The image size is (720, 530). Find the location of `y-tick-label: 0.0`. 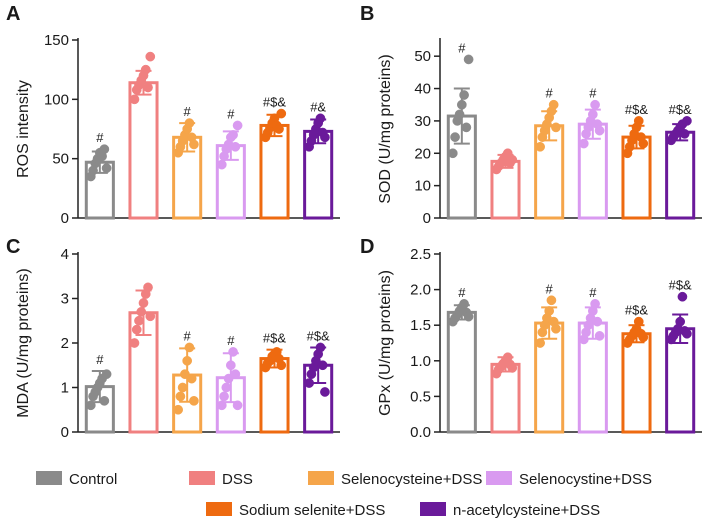

y-tick-label: 0.0 is located at coordinates (420, 432).